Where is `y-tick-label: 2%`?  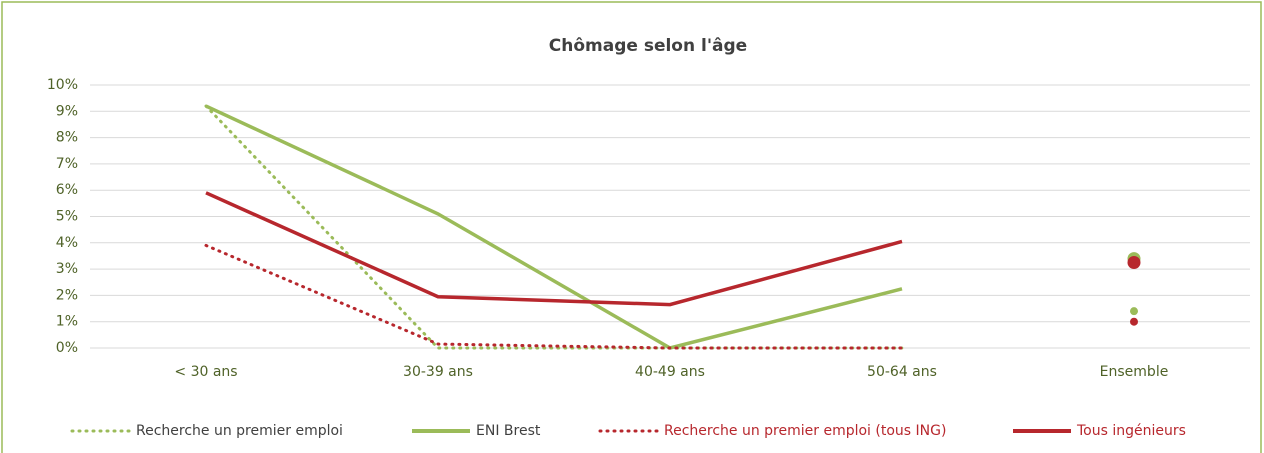 y-tick-label: 2% is located at coordinates (67, 295).